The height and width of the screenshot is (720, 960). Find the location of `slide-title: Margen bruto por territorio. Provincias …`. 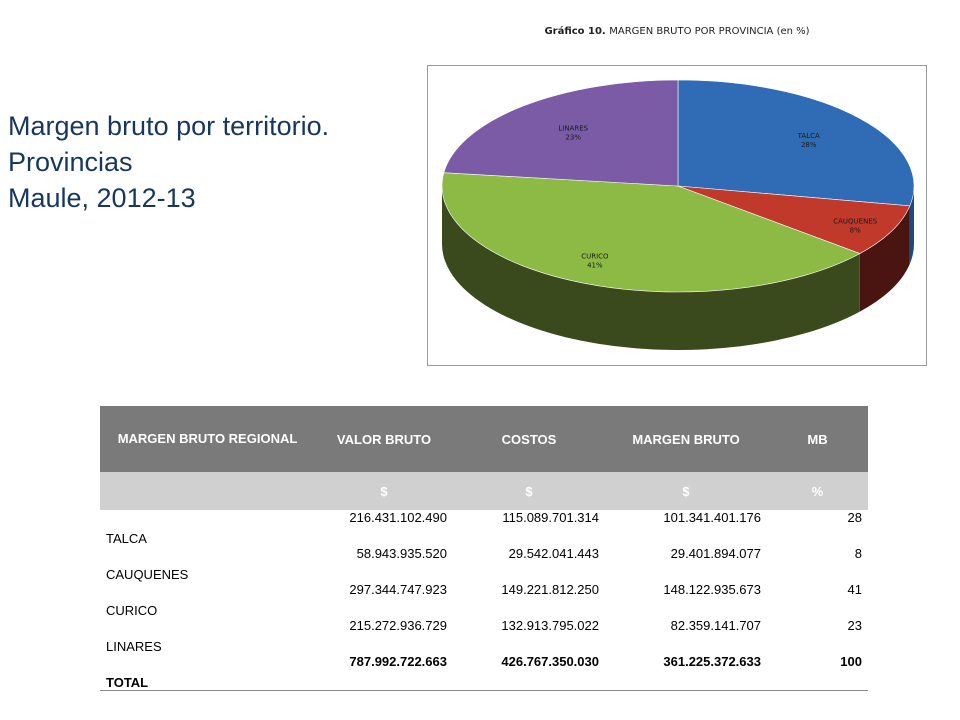

slide-title: Margen bruto por territorio. Provincias … is located at coordinates (168, 162).